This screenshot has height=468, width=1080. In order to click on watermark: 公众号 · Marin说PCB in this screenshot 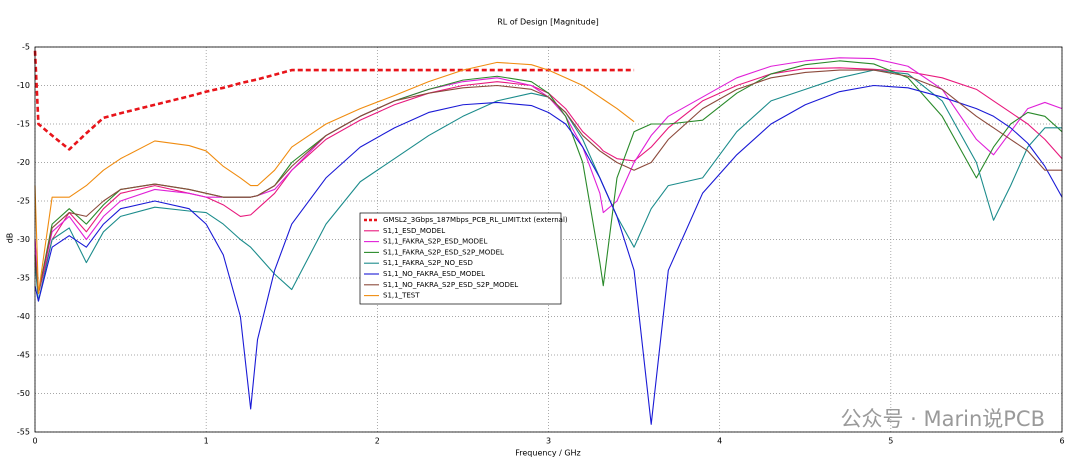, I will do `click(942, 419)`.